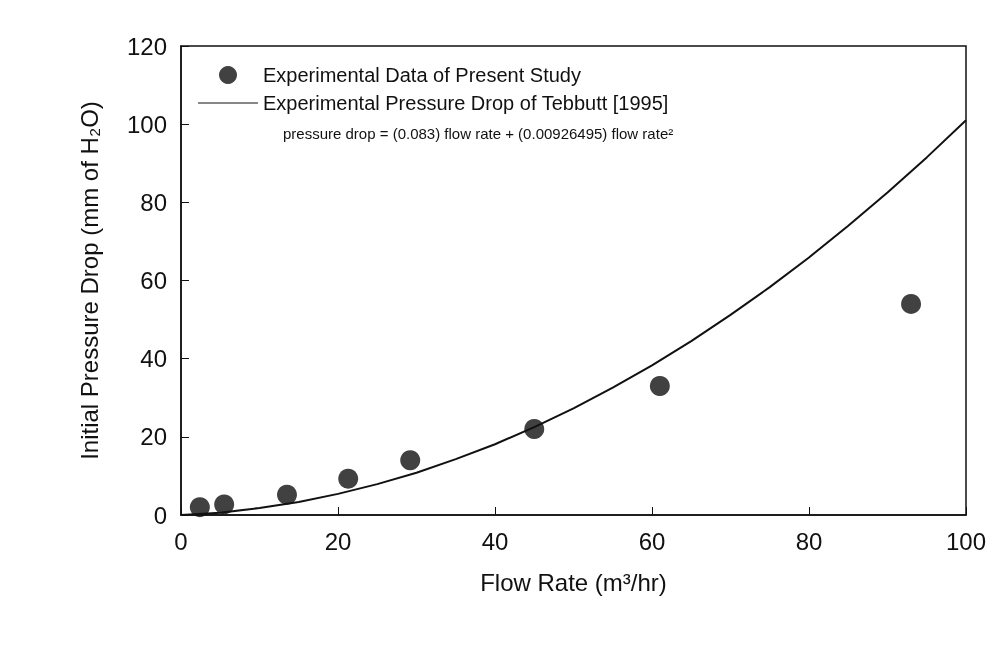 This screenshot has height=661, width=1007. What do you see at coordinates (809, 541) in the screenshot?
I see `x-tick-label: 80` at bounding box center [809, 541].